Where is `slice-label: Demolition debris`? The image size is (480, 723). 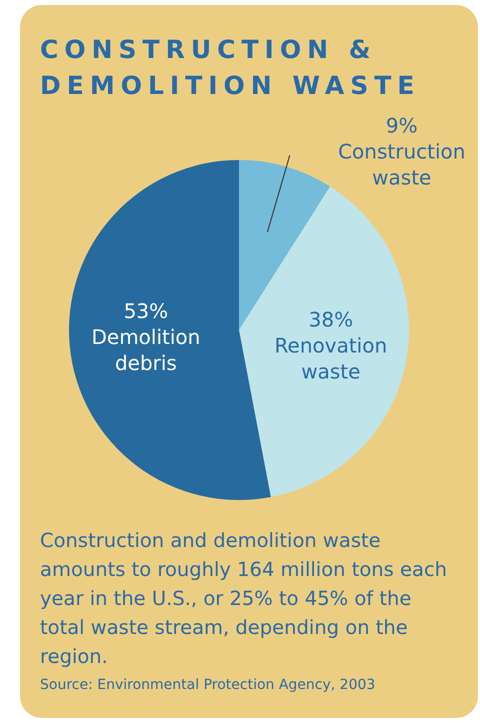 slice-label: Demolition debris is located at coordinates (145, 350).